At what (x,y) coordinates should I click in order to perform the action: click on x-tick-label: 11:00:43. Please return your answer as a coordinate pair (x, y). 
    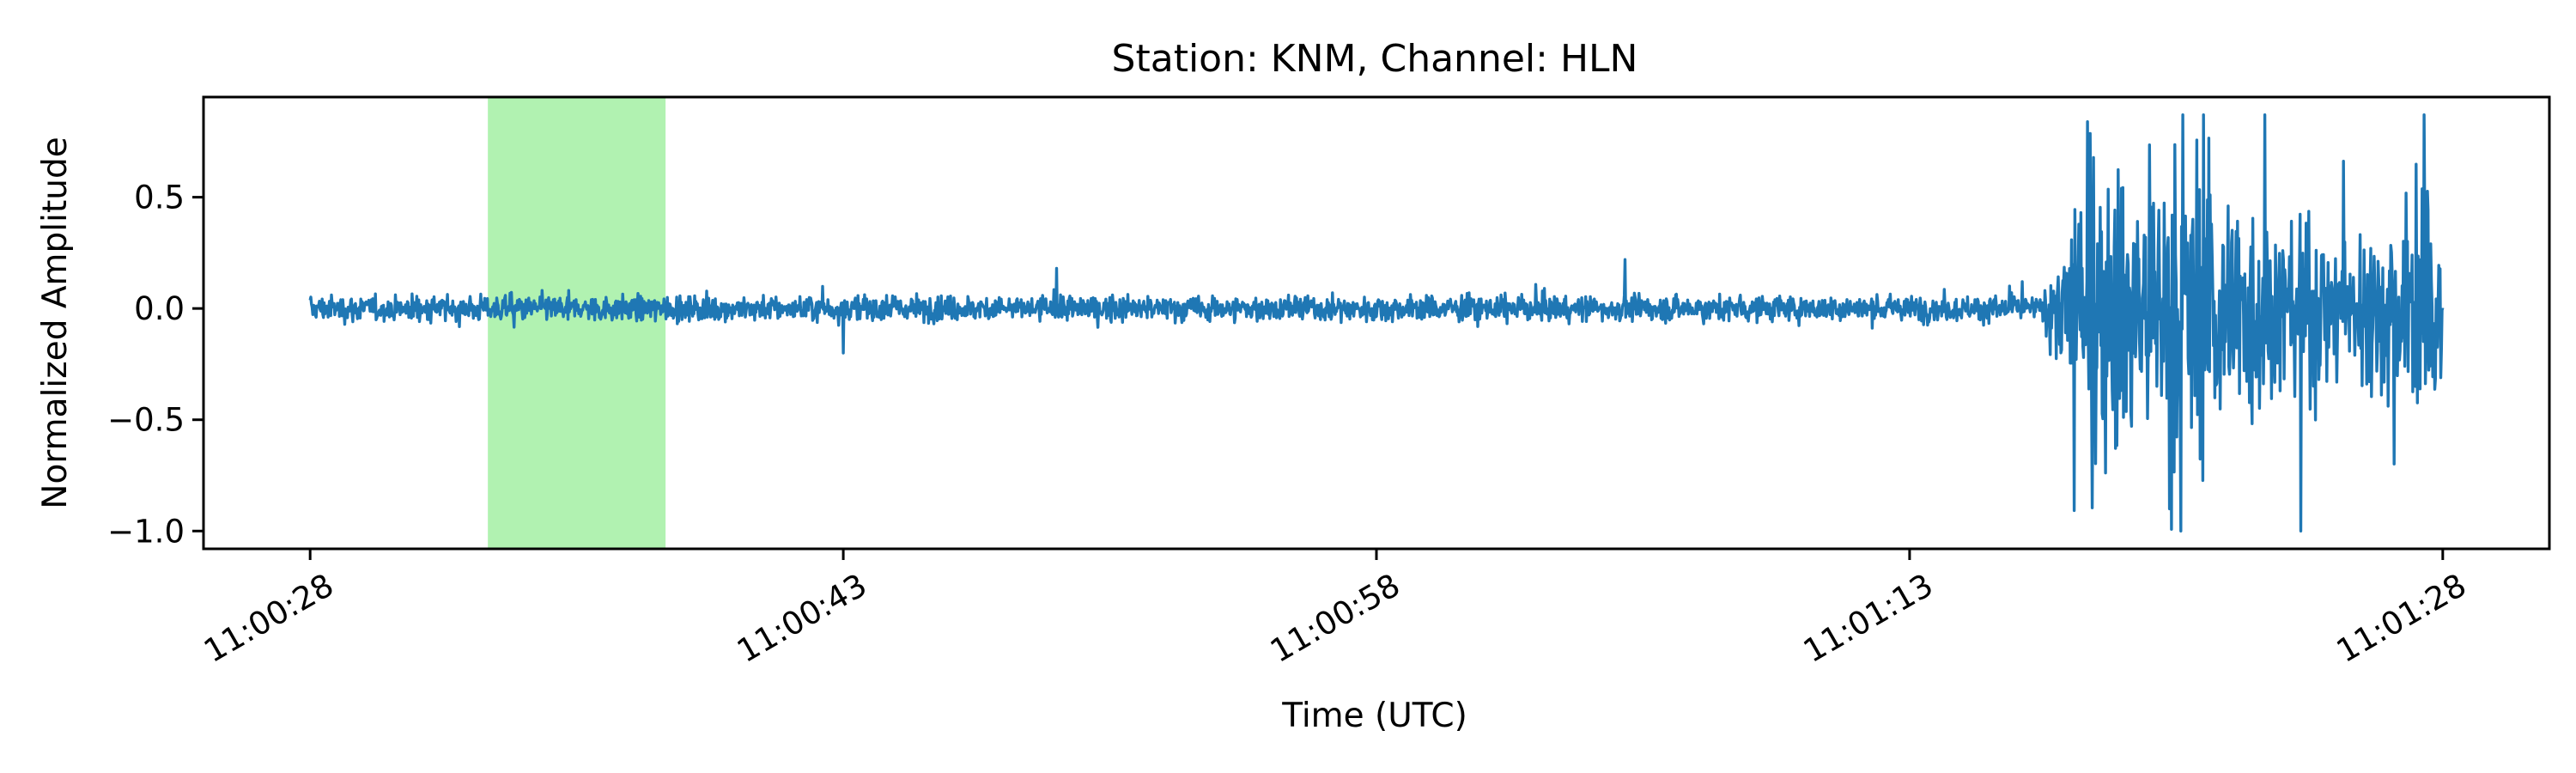
    Looking at the image, I should click on (801, 618).